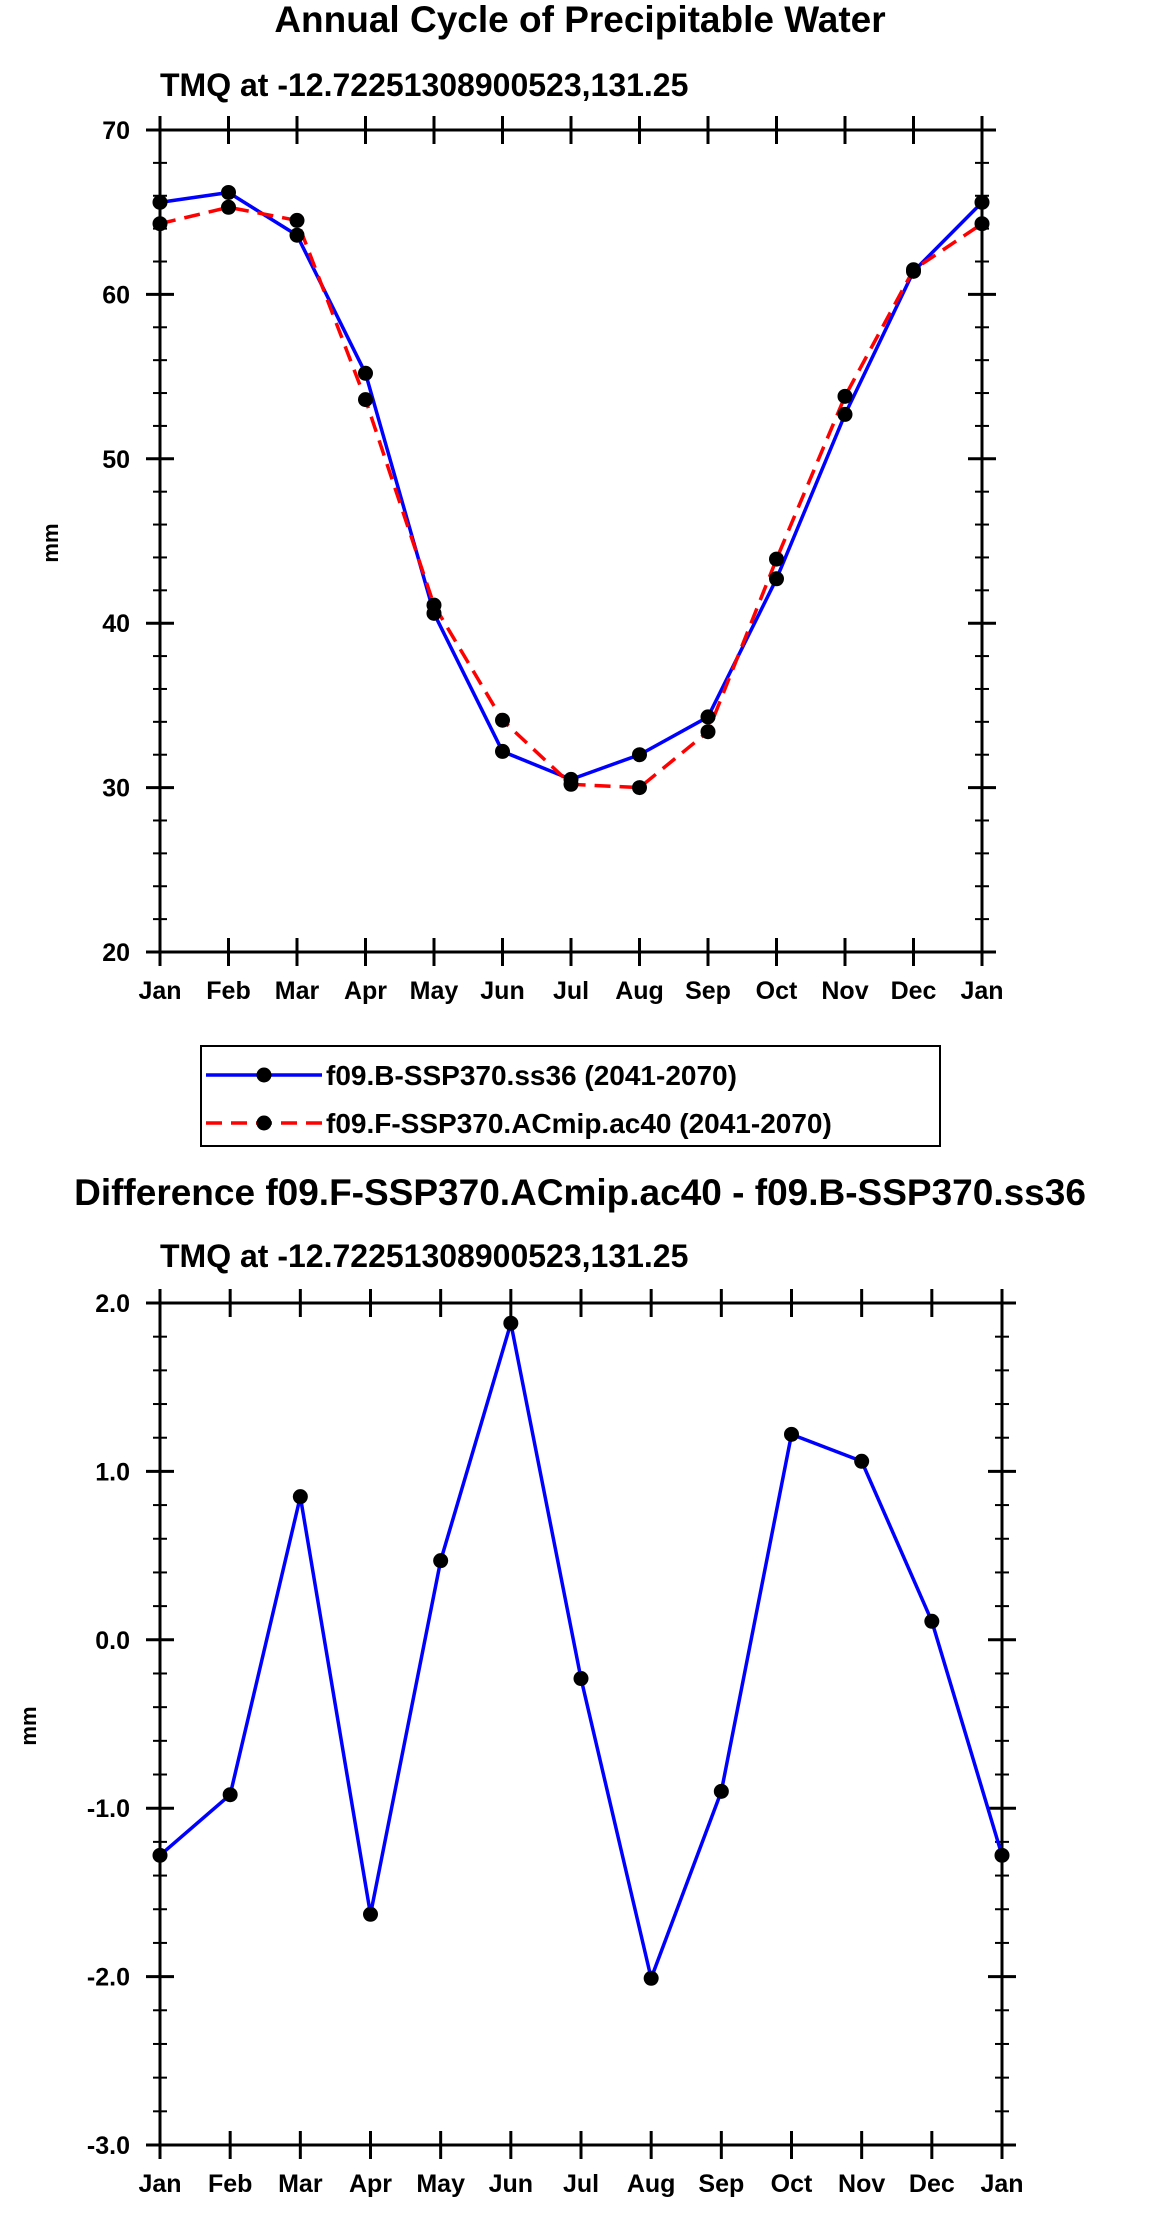 This screenshot has height=2219, width=1161. What do you see at coordinates (116, 789) in the screenshot?
I see `y-tick-label: 30` at bounding box center [116, 789].